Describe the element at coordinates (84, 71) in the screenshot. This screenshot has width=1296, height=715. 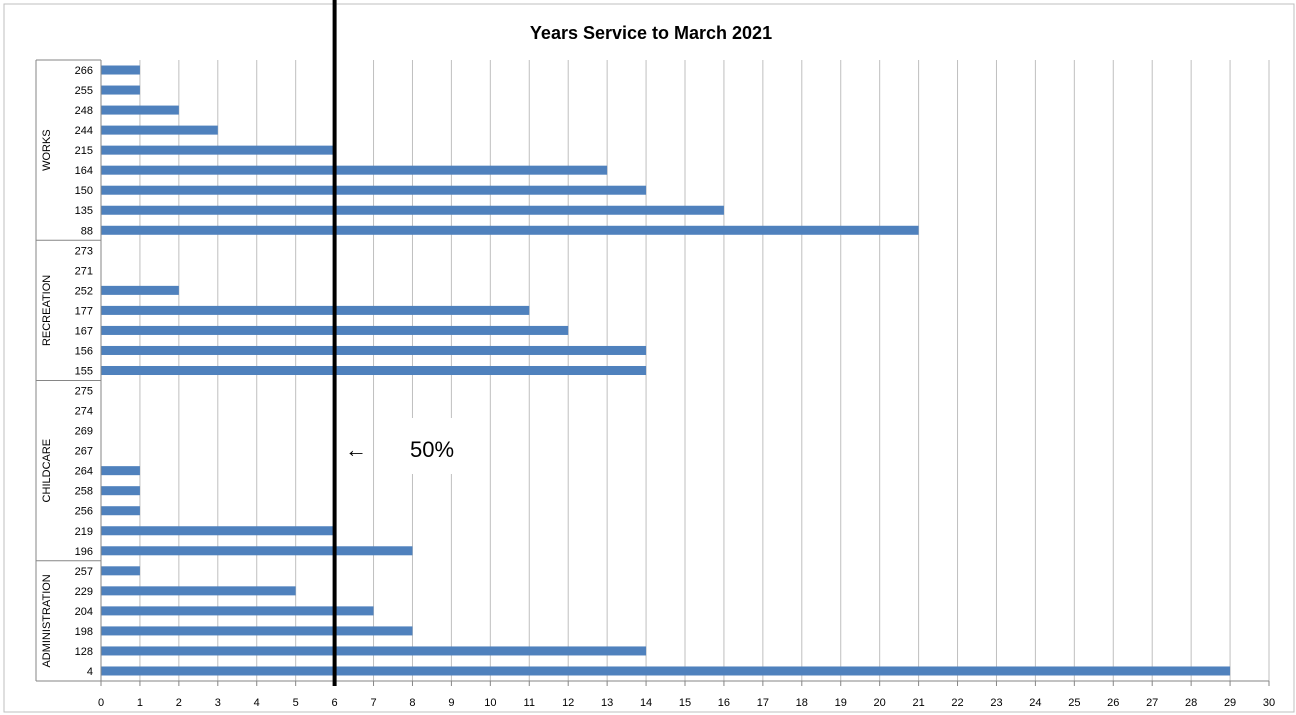
I see `category-tick-label: 266` at that location.